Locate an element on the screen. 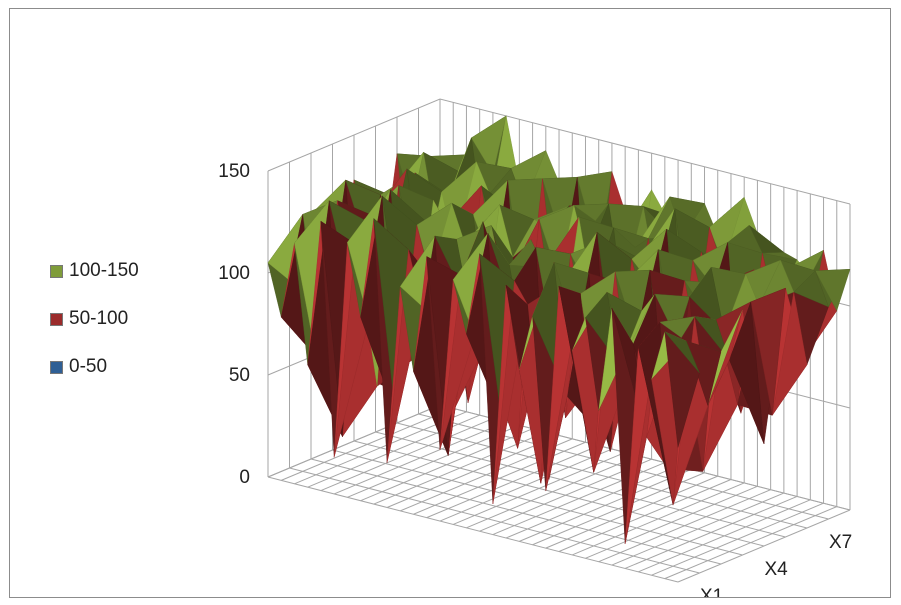 The image size is (901, 605). z-tick-label: 50 is located at coordinates (239, 375).